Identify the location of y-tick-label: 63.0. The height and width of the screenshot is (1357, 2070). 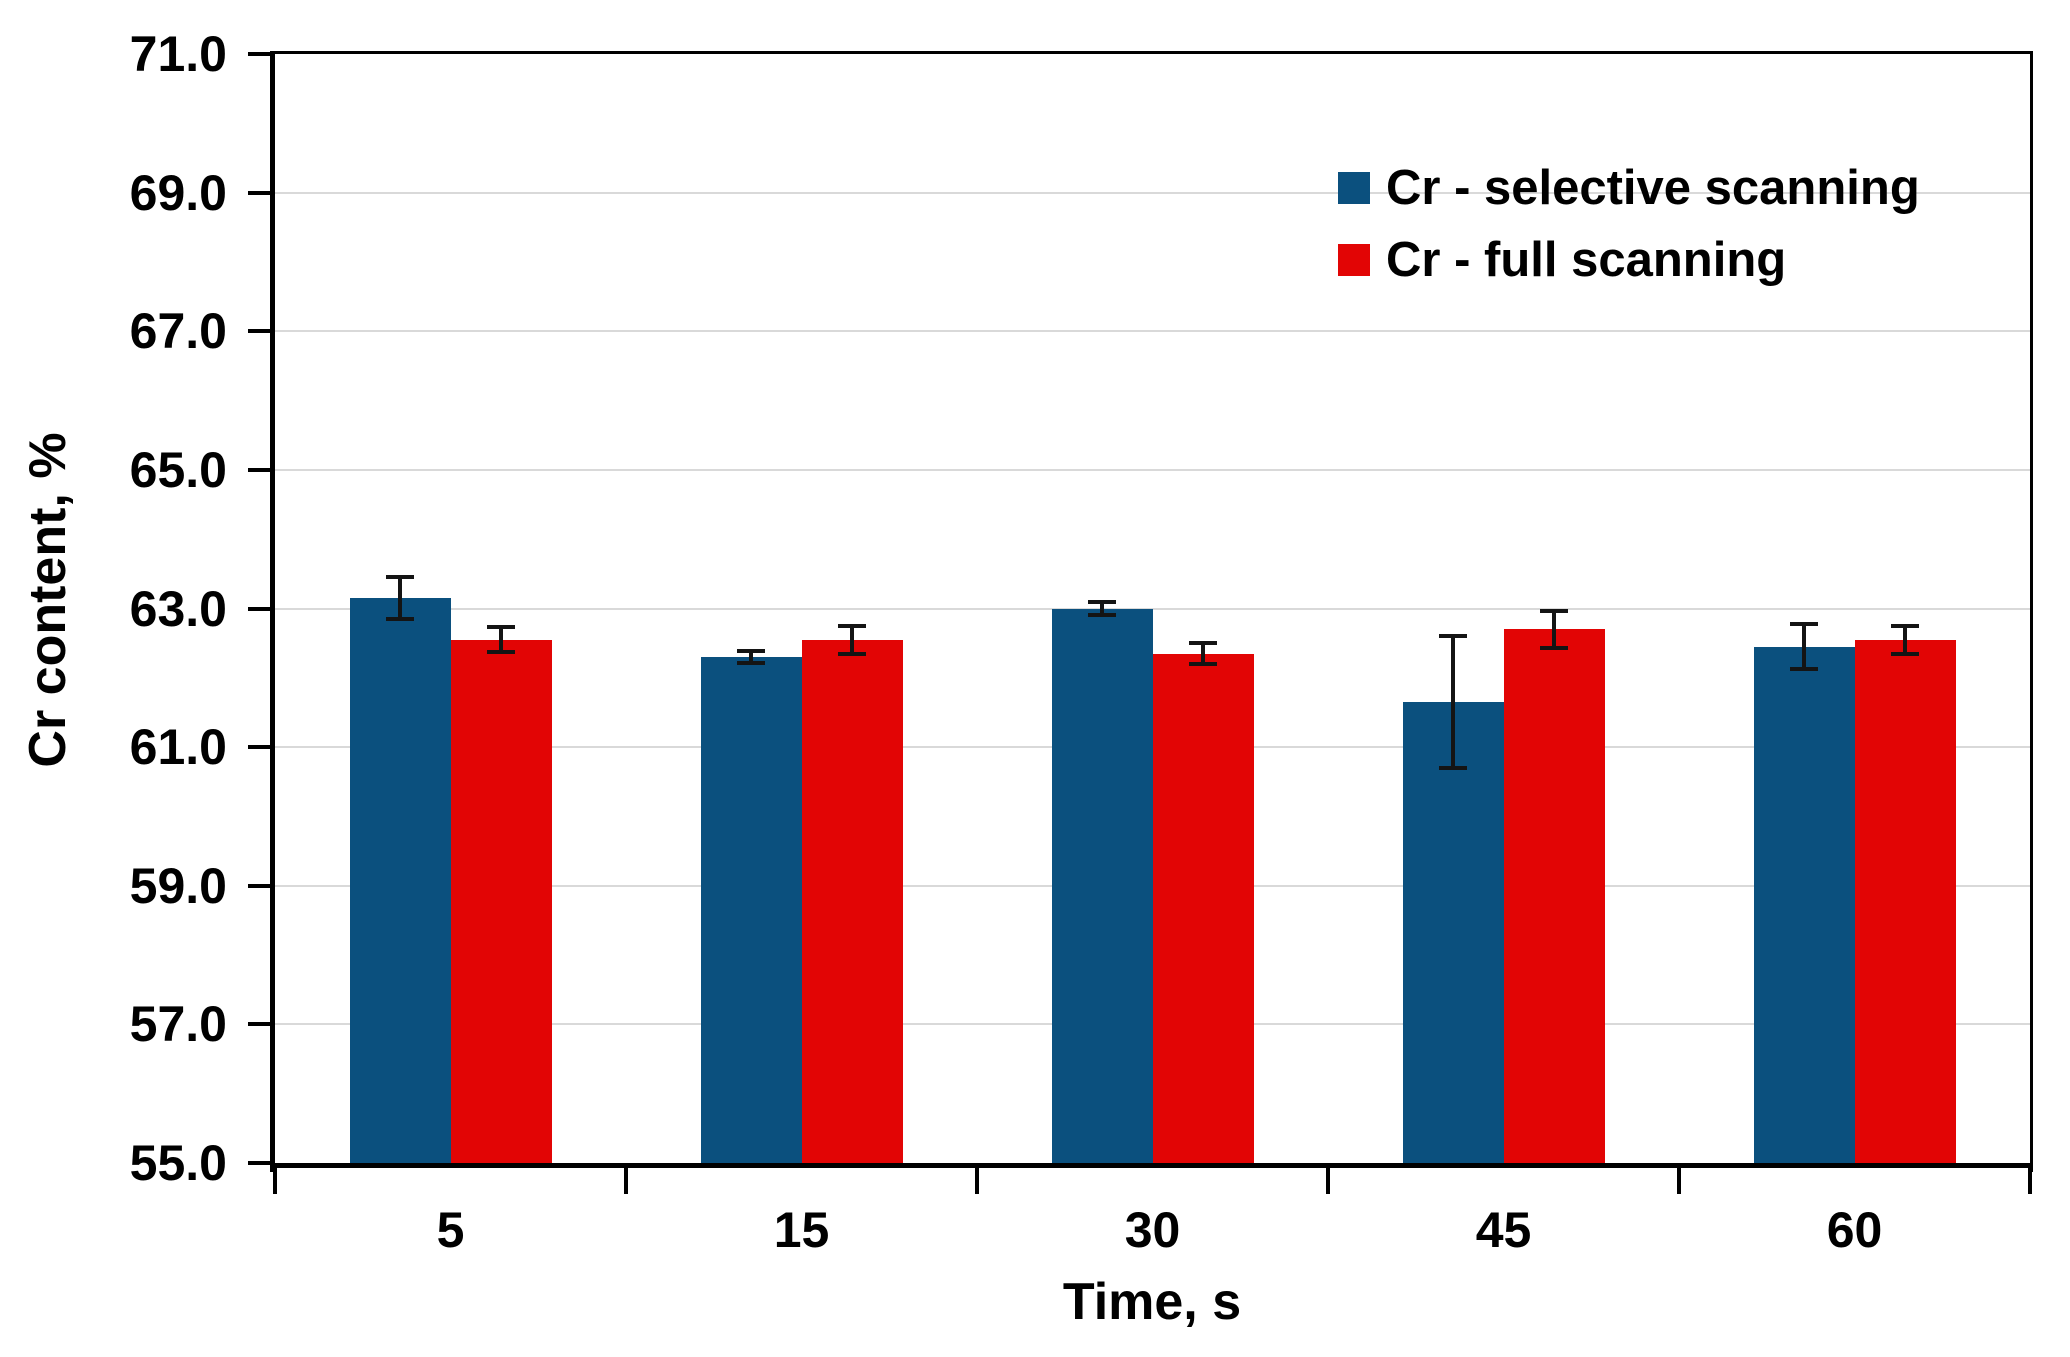
(178, 608).